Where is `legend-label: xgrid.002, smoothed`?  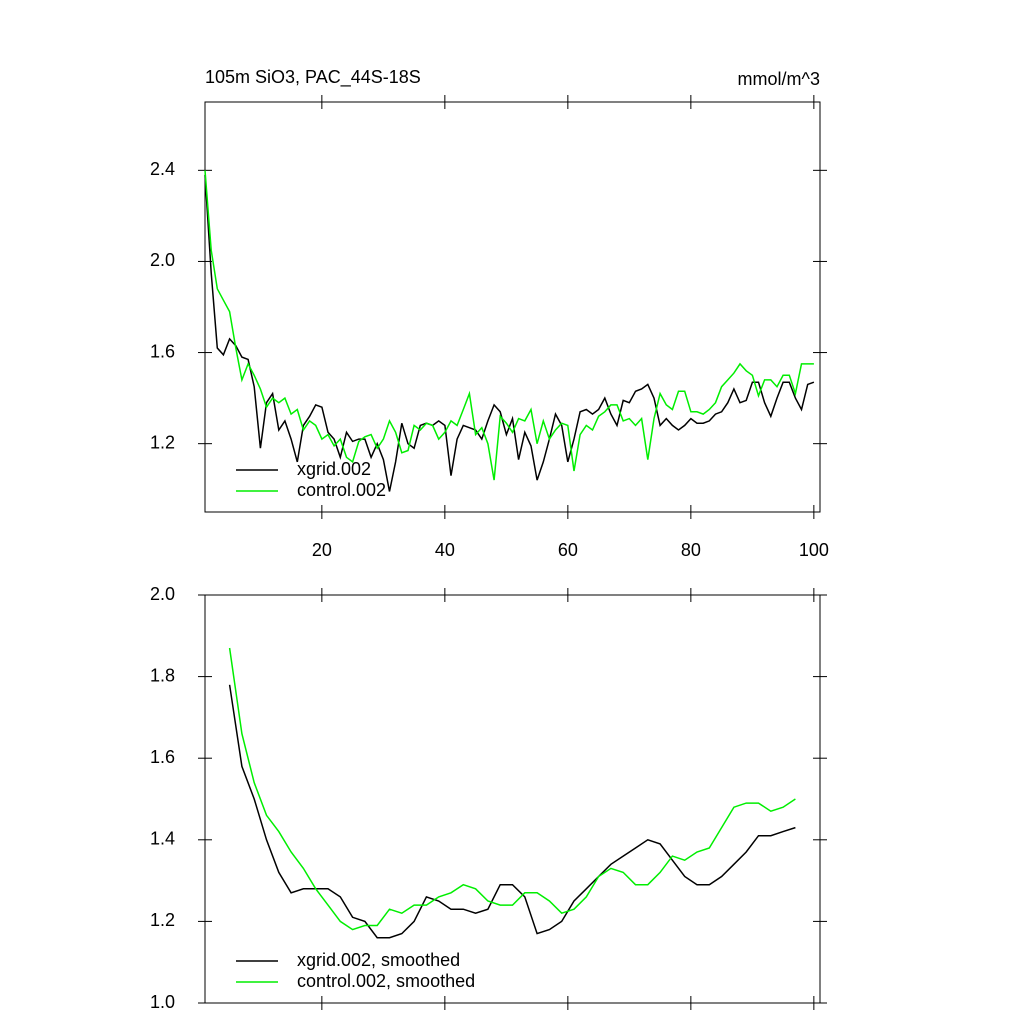 legend-label: xgrid.002, smoothed is located at coordinates (378, 960).